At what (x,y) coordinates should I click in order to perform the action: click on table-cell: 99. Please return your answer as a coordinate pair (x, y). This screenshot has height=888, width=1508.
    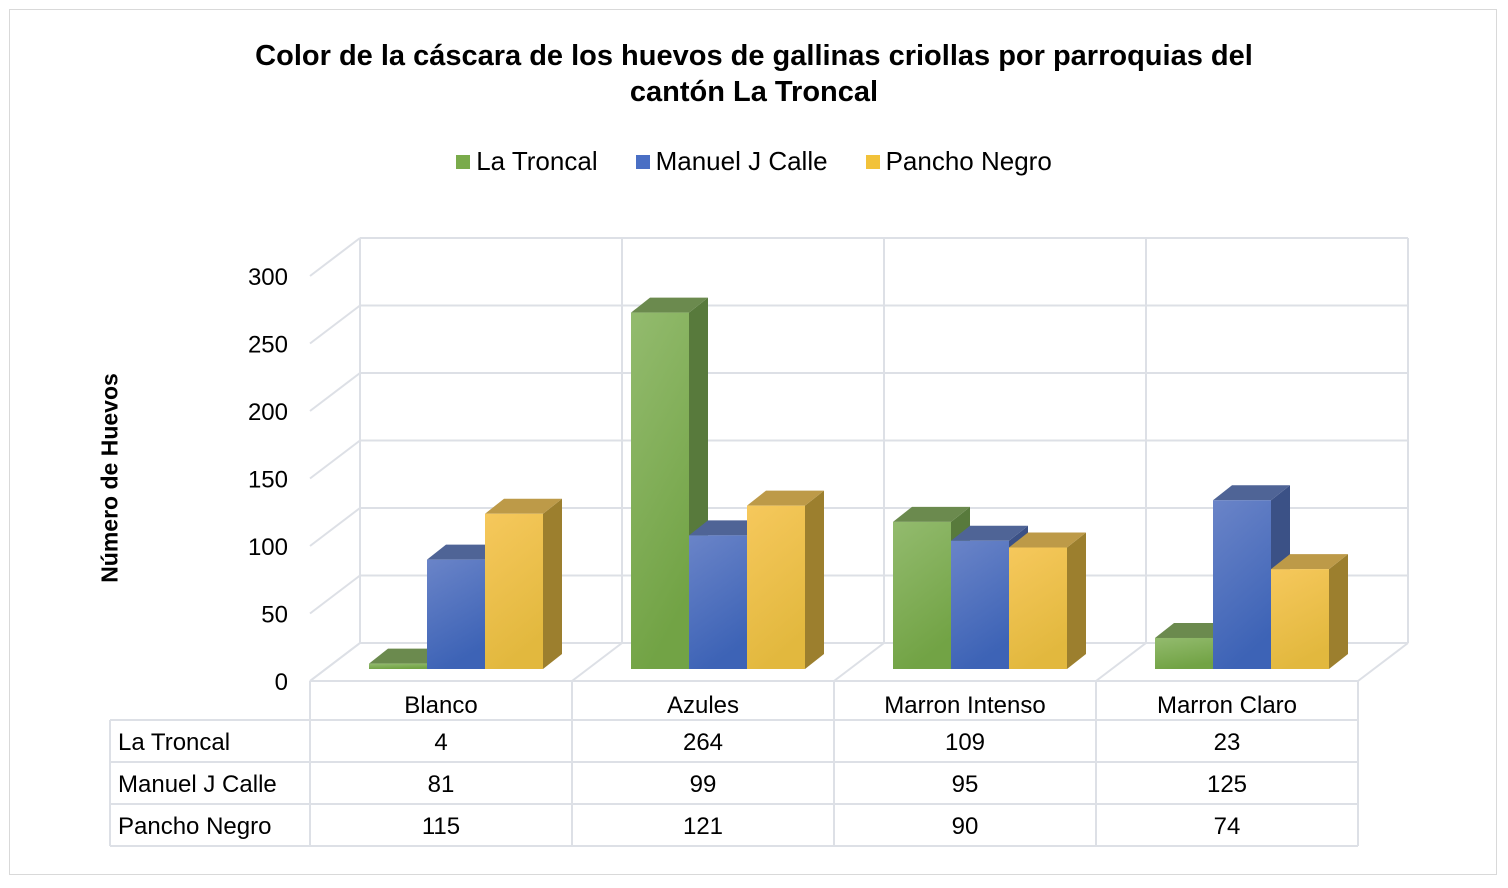
    Looking at the image, I should click on (703, 784).